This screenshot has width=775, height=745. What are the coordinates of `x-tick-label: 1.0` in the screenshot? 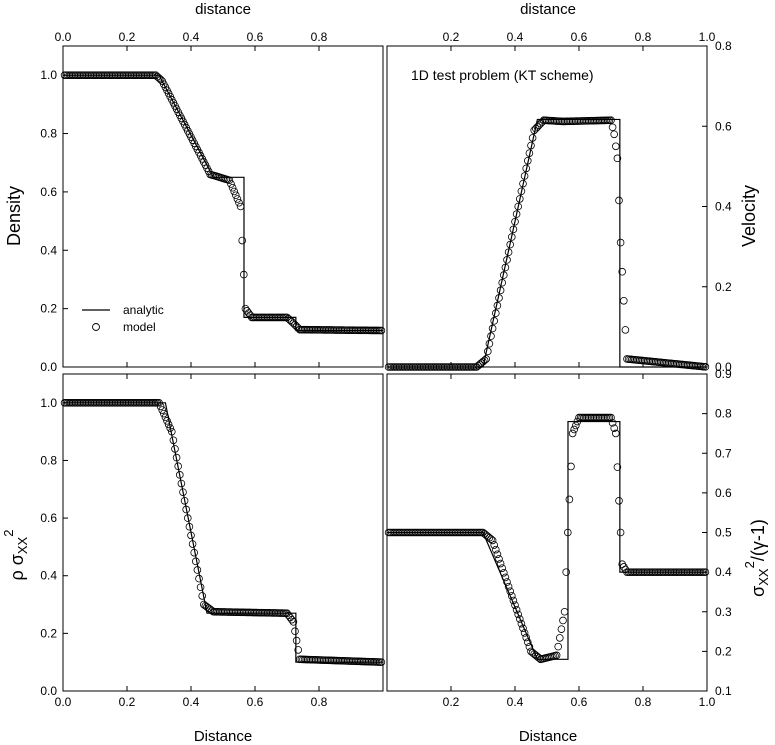 It's located at (707, 702).